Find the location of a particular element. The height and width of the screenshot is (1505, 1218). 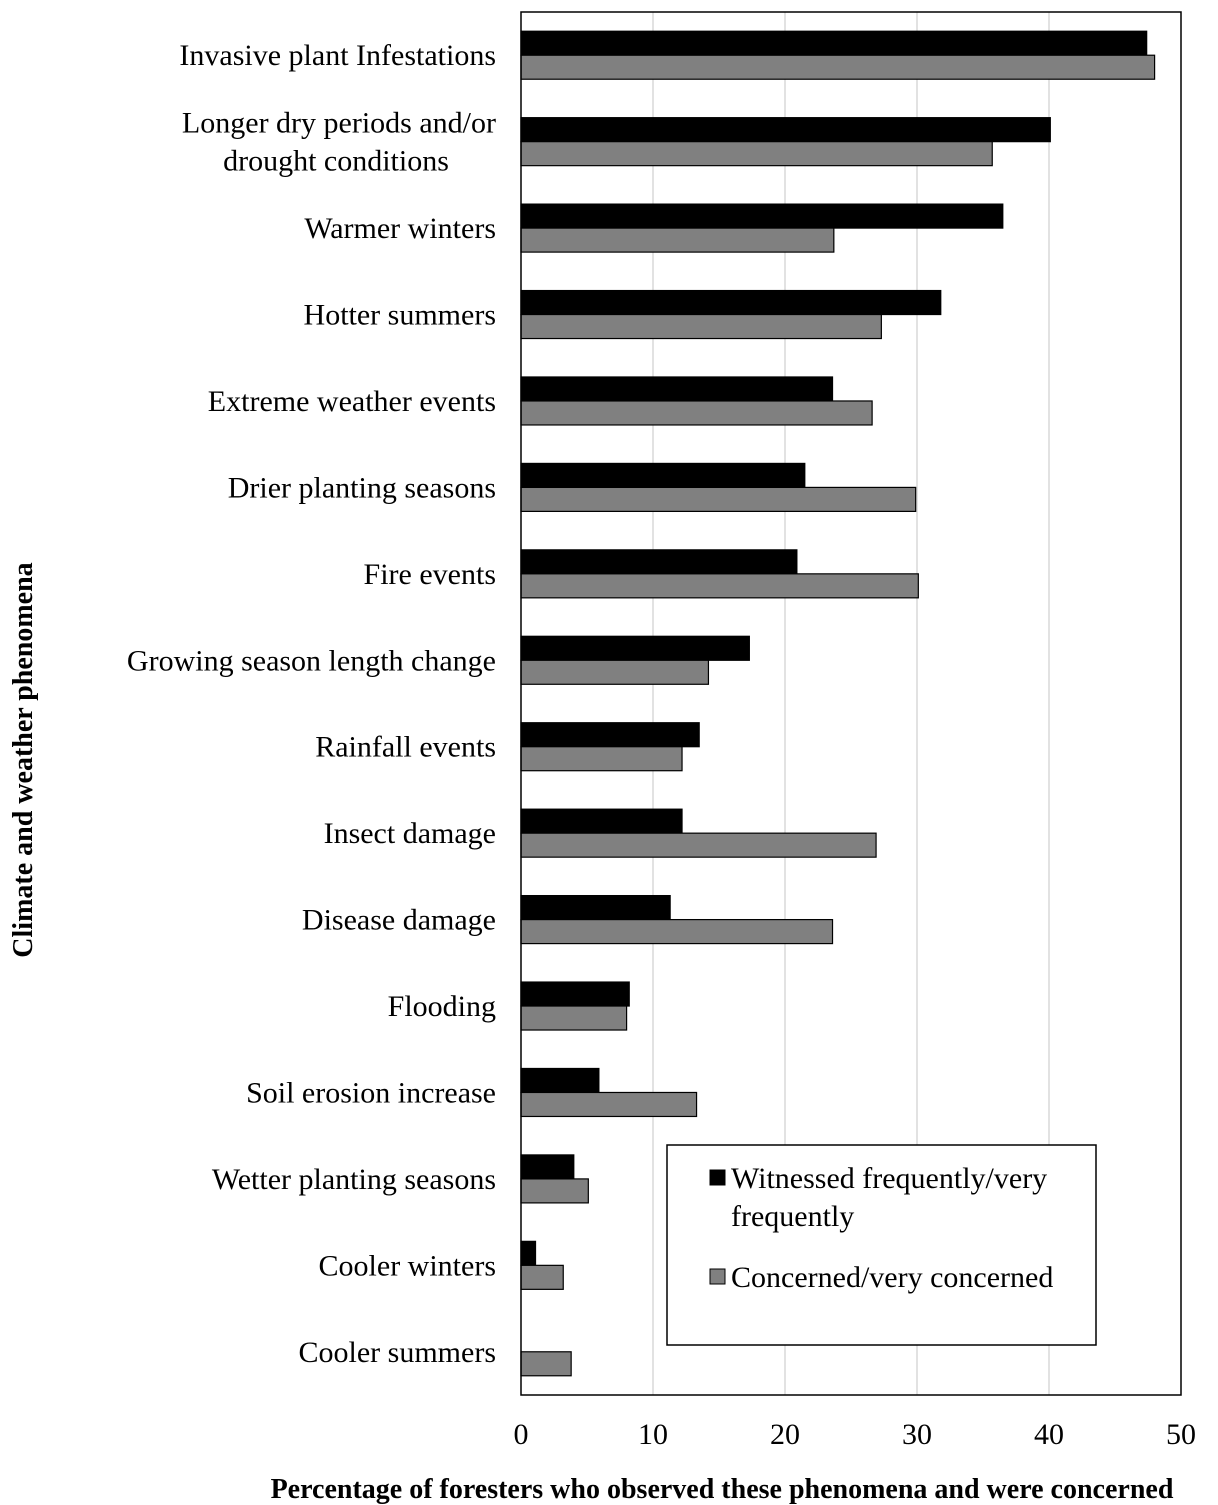

category-label-7: Growing season length change is located at coordinates (311, 660).